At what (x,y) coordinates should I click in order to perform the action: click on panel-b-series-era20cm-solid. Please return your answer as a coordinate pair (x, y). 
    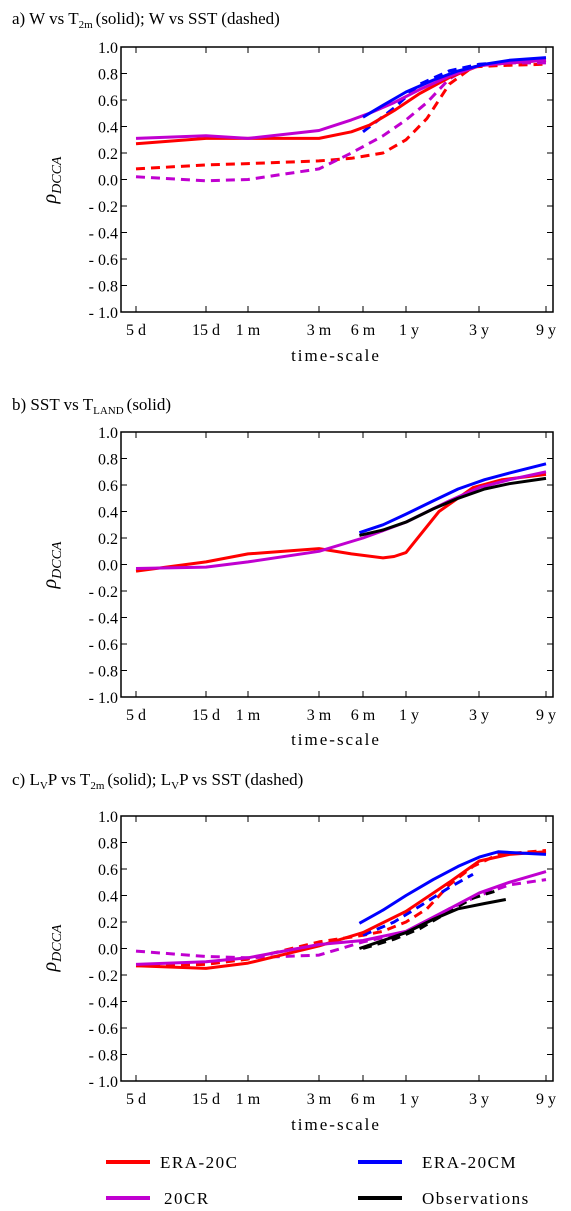
    Looking at the image, I should click on (452, 498).